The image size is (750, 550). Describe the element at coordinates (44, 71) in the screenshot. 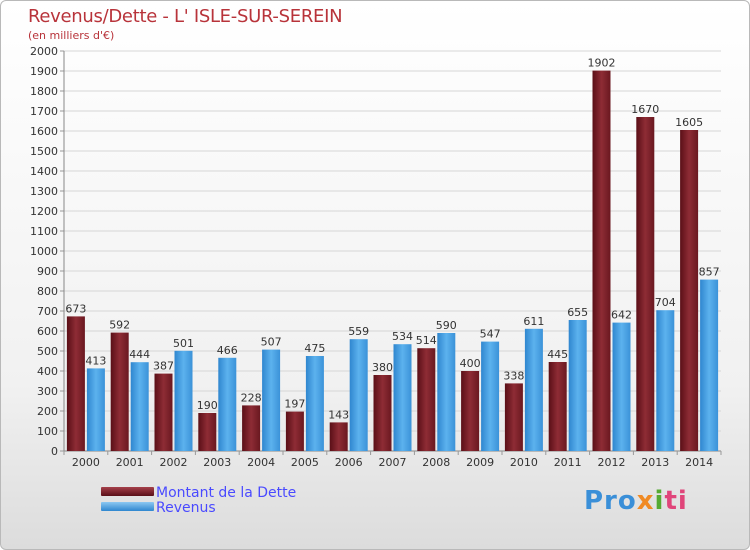

I see `y-tick-label: 1900` at that location.